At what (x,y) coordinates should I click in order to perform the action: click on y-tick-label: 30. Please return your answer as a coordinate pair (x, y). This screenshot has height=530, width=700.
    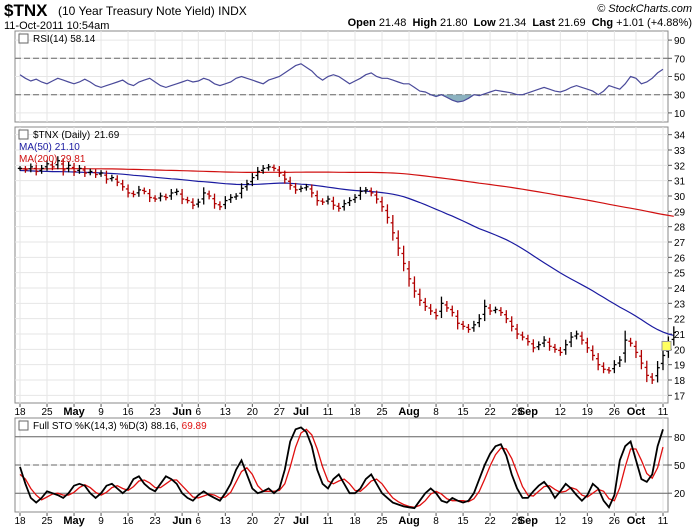
    Looking at the image, I should click on (680, 197).